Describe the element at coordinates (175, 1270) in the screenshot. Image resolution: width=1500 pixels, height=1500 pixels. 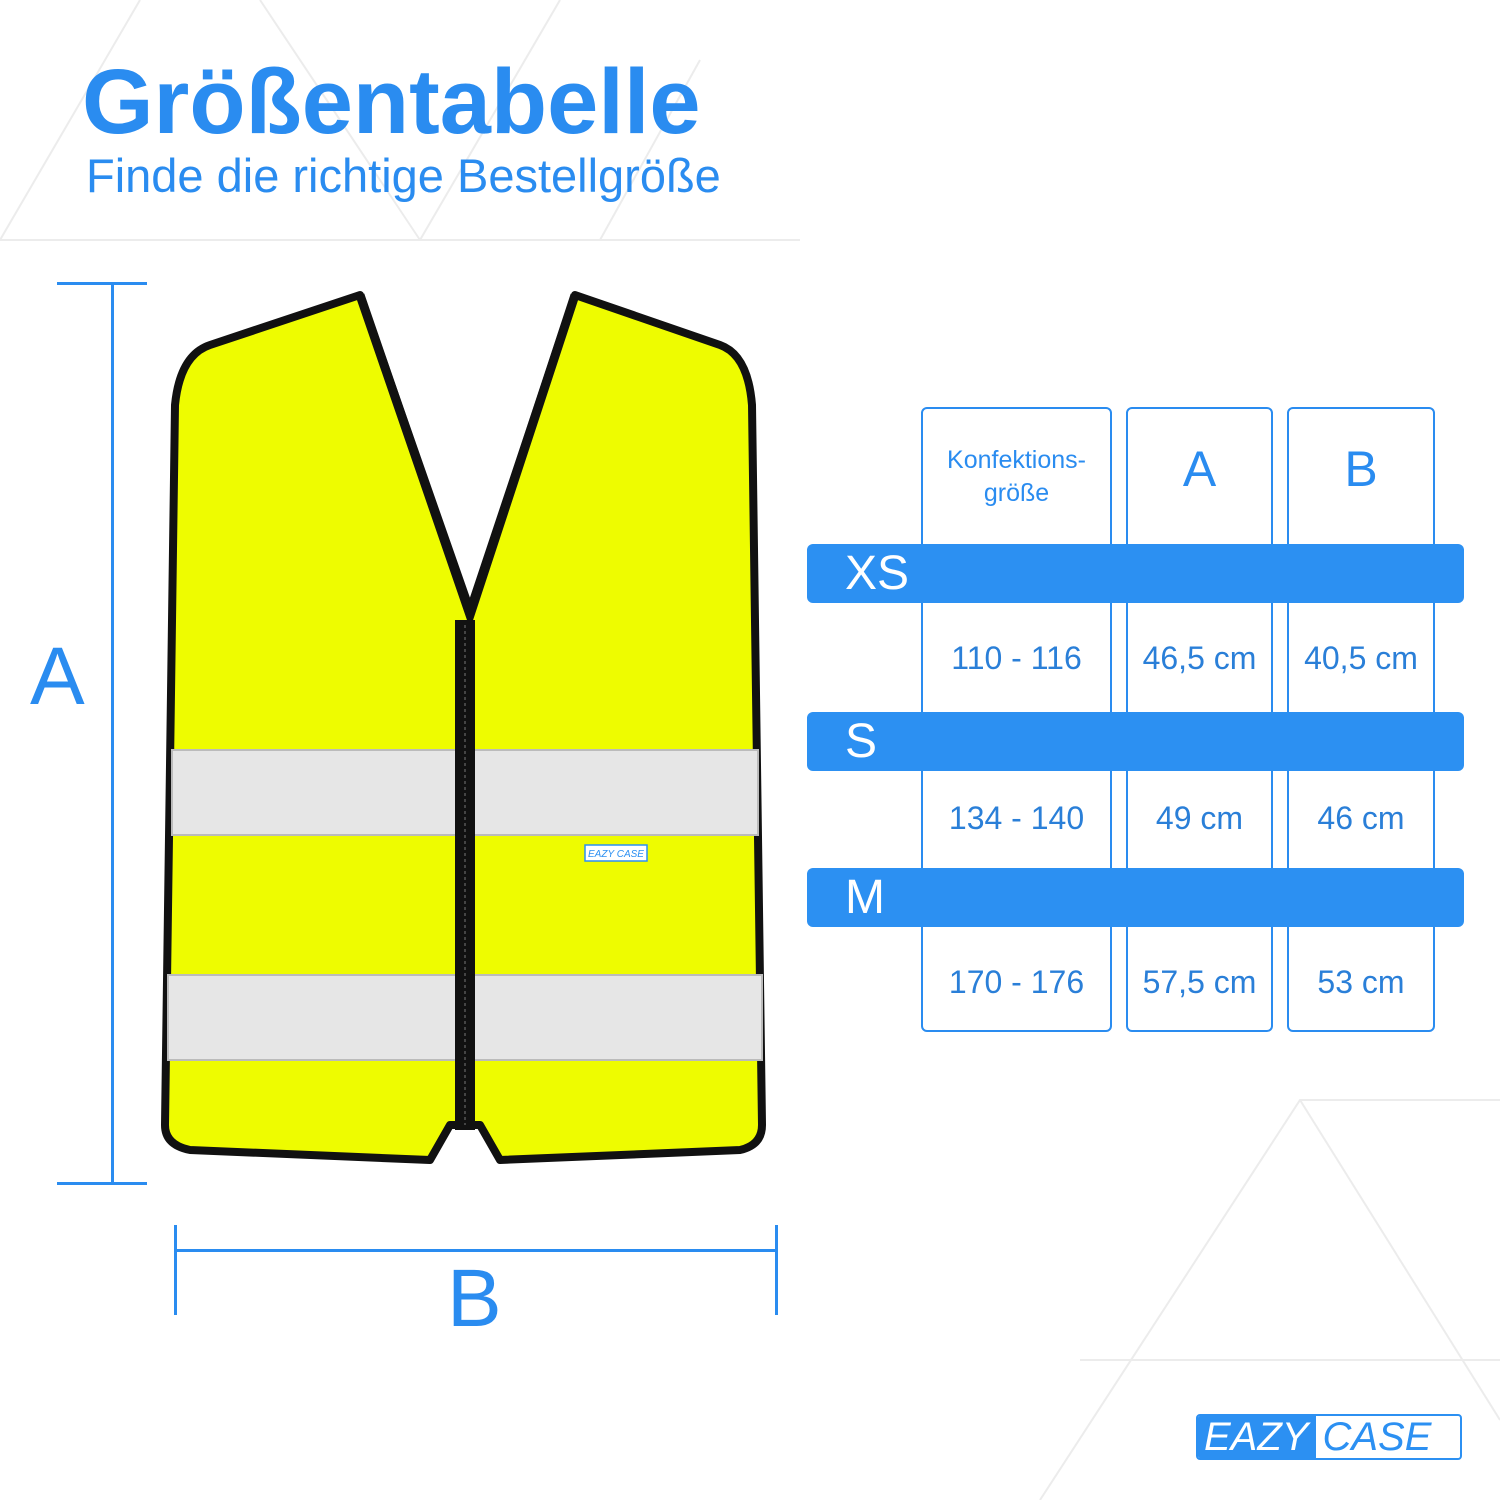
I see `dimension-b-left-tick` at that location.